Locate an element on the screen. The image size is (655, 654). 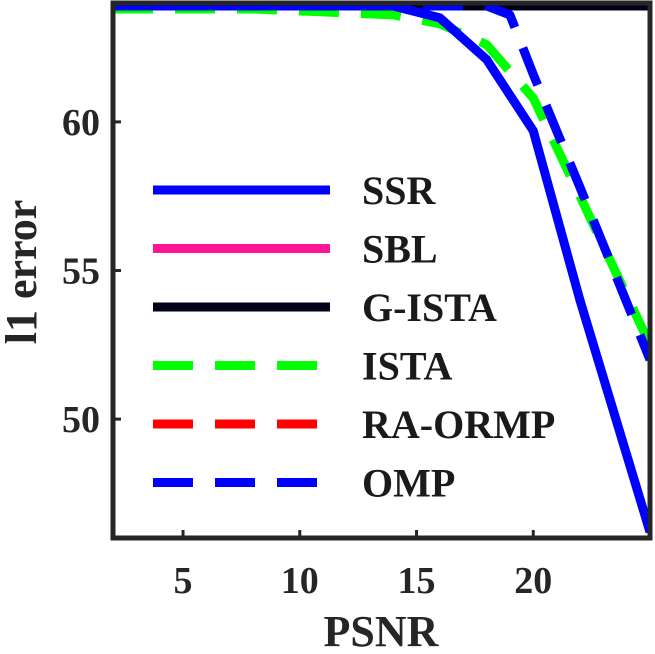
legend-label-ra-ormp: RA-ORMP is located at coordinates (458, 424).